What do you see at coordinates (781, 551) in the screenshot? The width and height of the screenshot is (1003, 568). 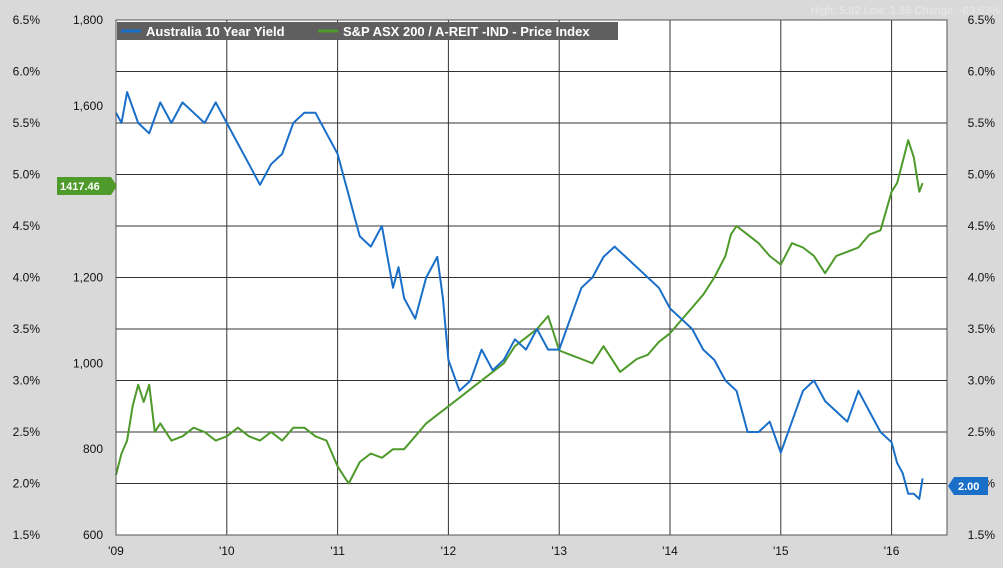 I see `x-axis-tick-label: '15` at bounding box center [781, 551].